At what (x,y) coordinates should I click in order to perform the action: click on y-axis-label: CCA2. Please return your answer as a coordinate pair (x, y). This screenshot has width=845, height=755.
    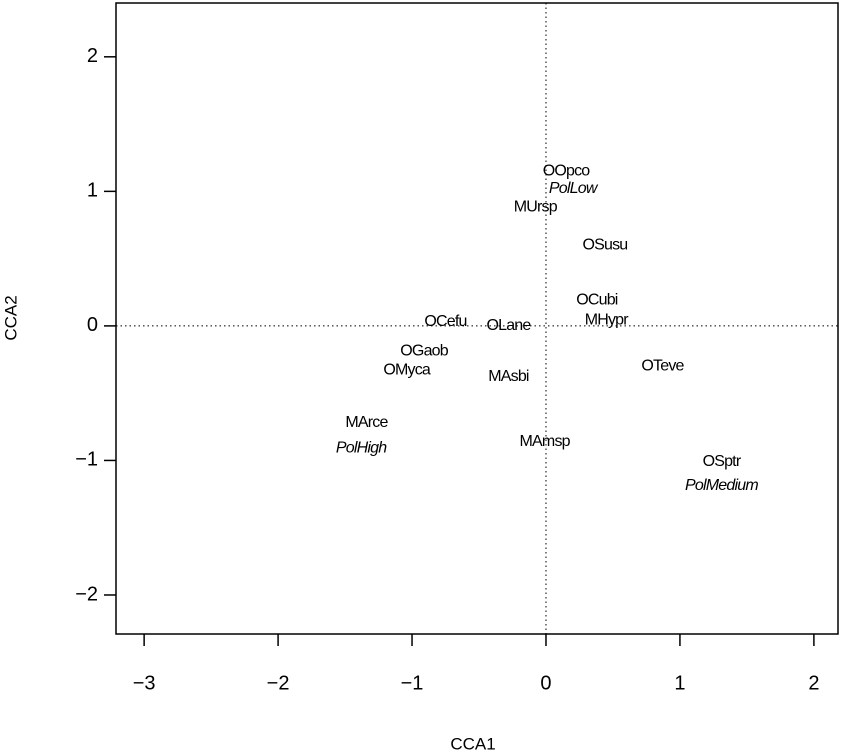
    Looking at the image, I should click on (10, 317).